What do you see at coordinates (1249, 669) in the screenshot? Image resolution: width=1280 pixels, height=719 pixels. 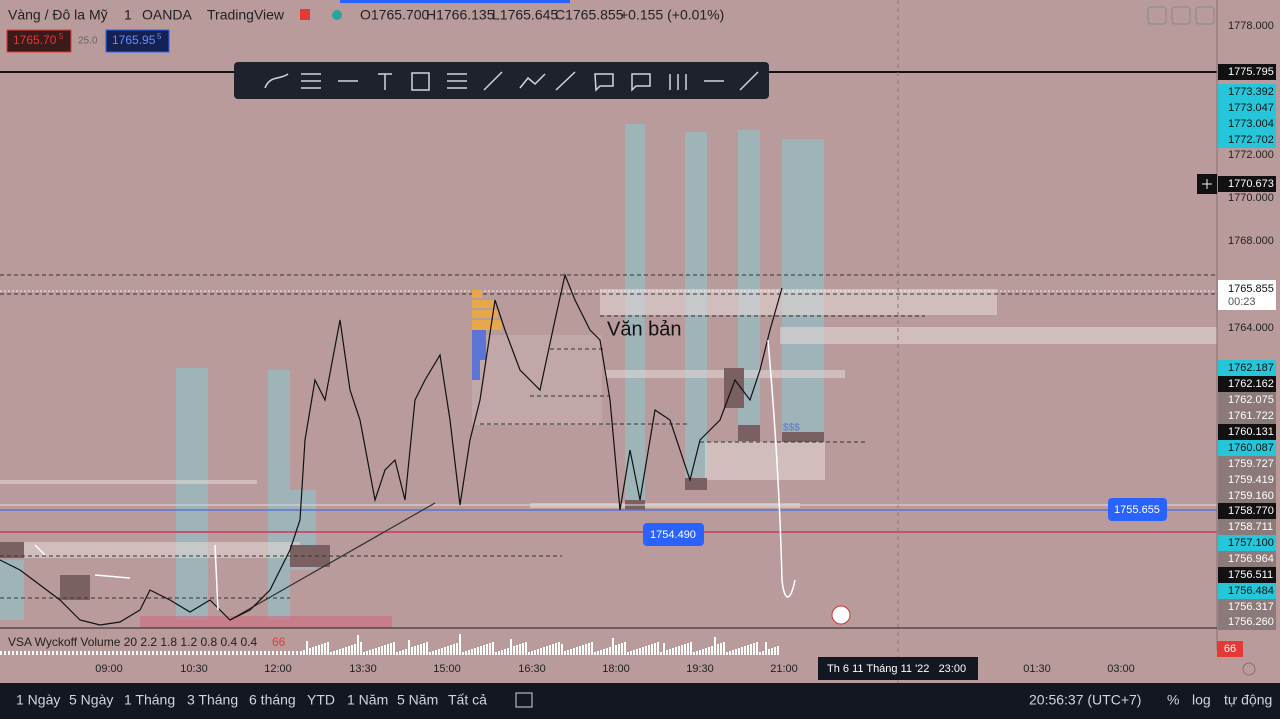 I see `settings-icon` at bounding box center [1249, 669].